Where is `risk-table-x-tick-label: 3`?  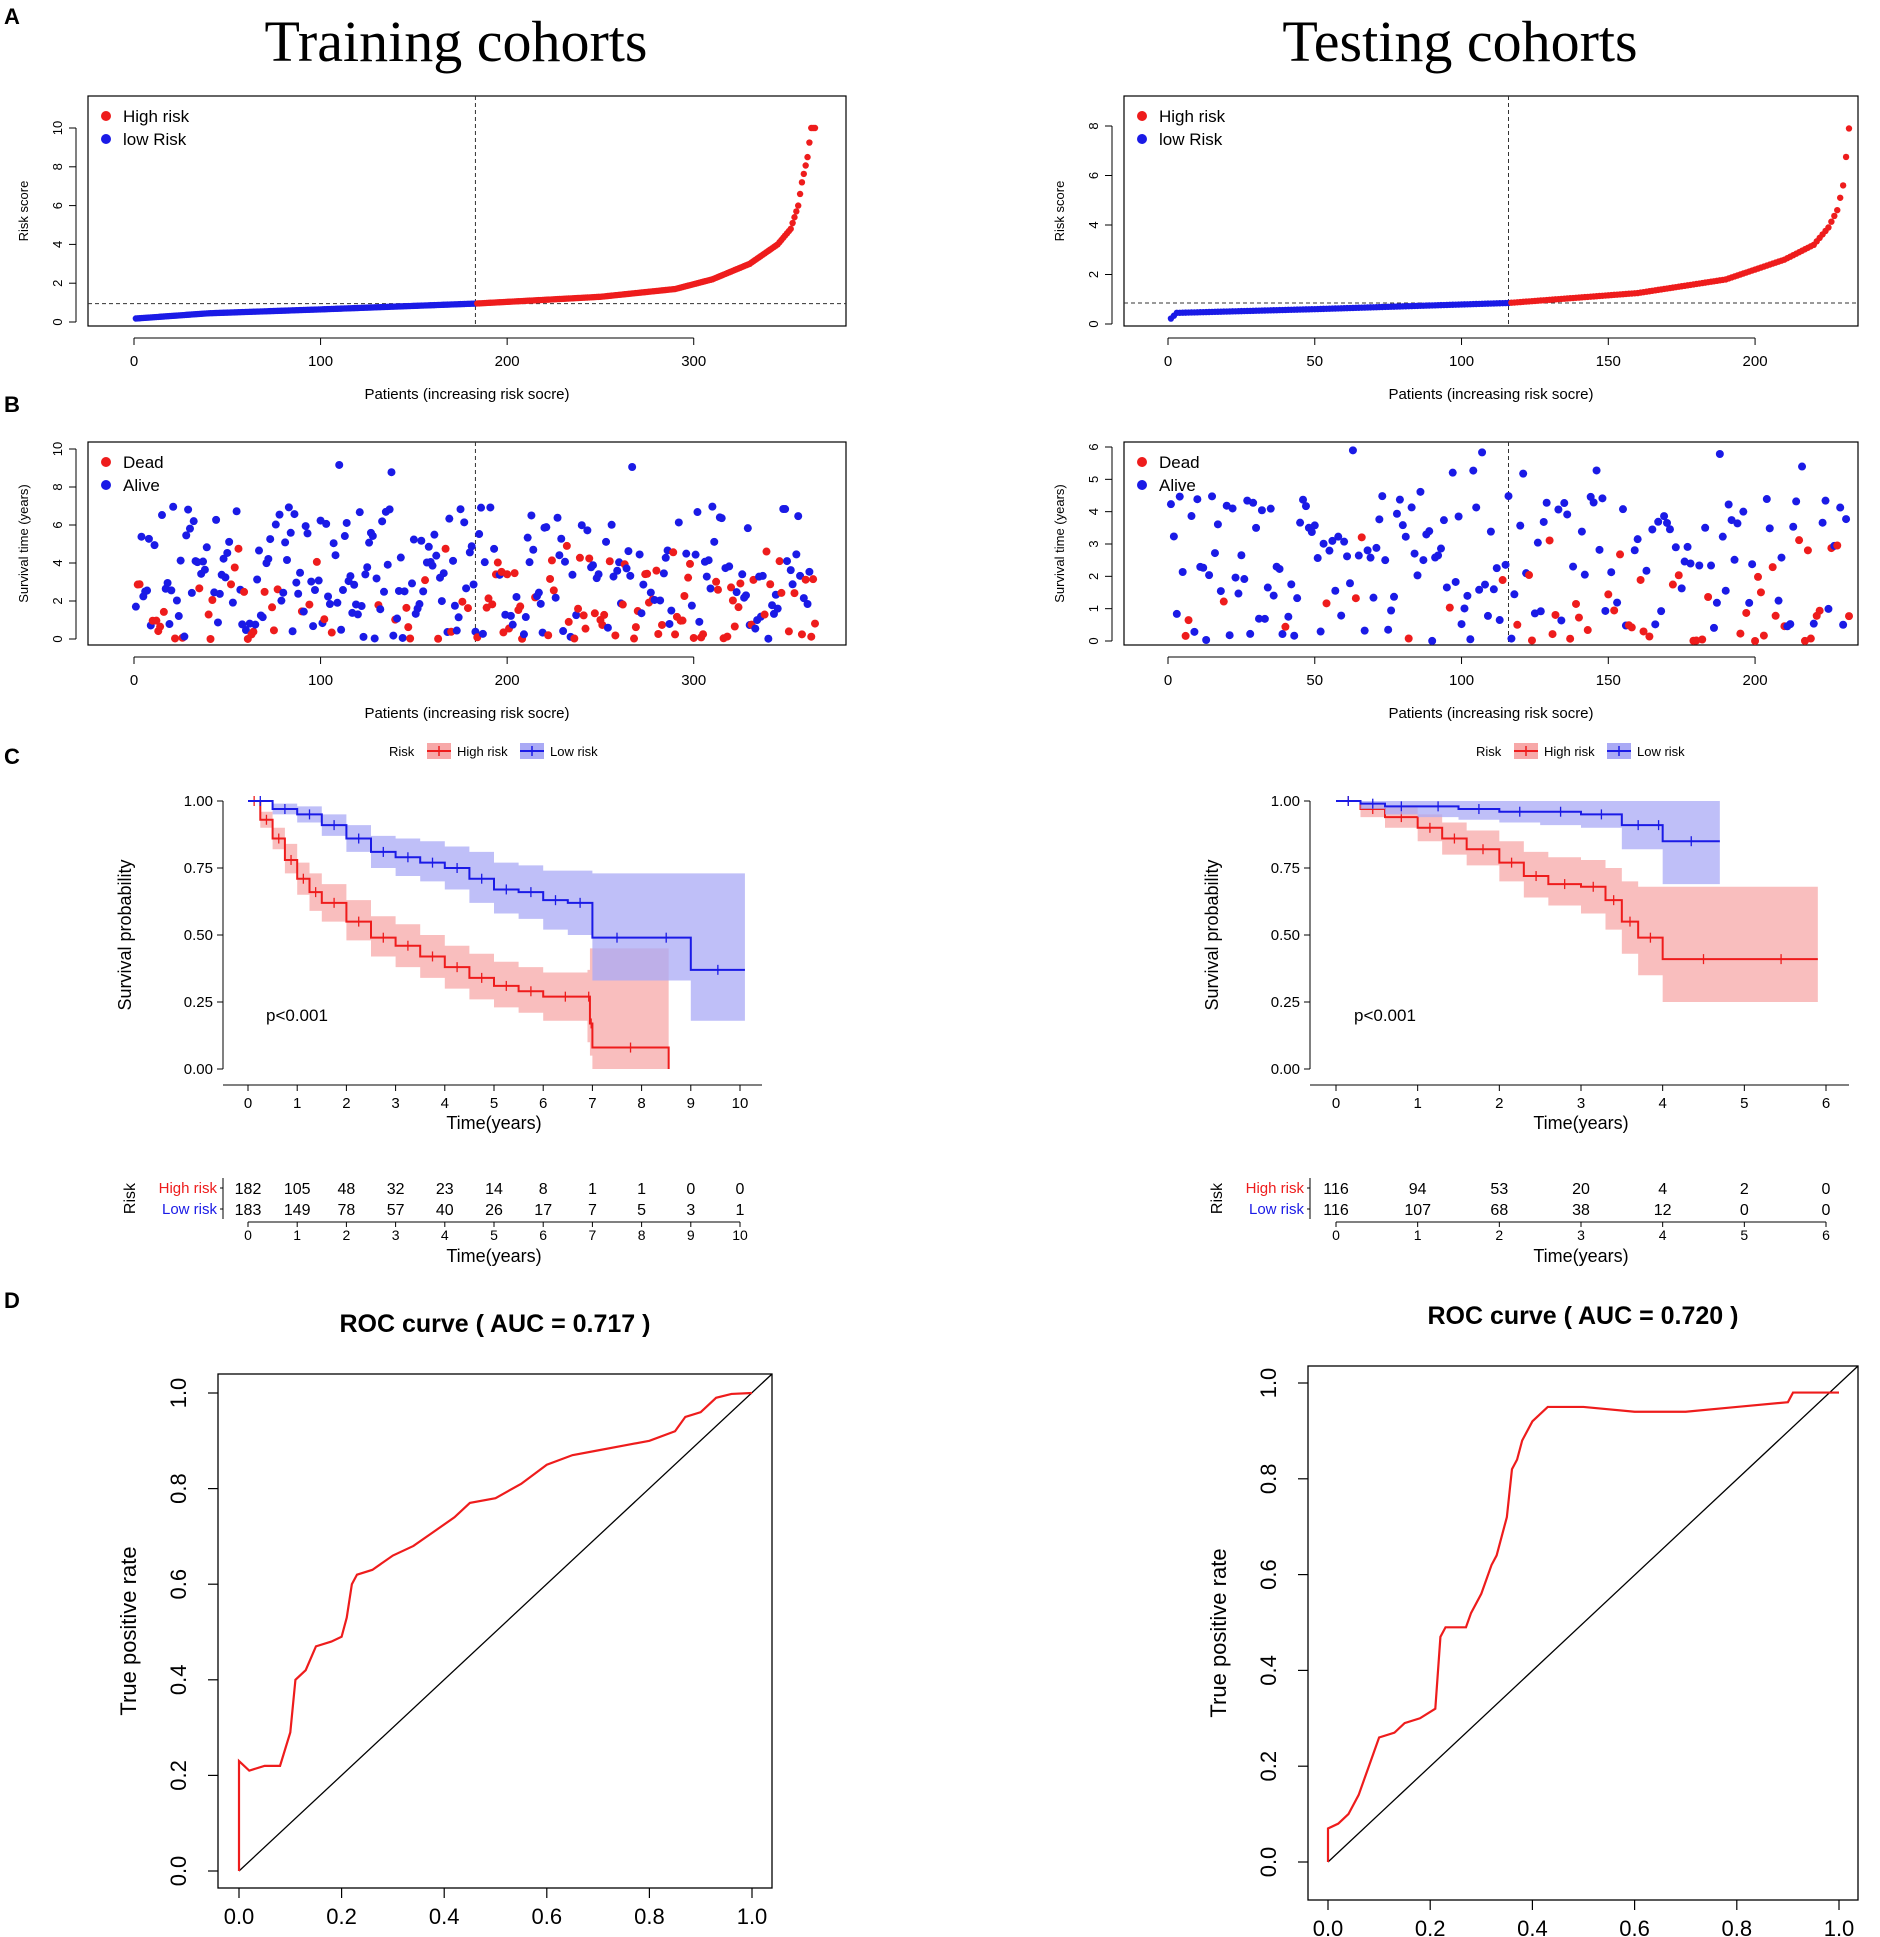 risk-table-x-tick-label: 3 is located at coordinates (396, 1235).